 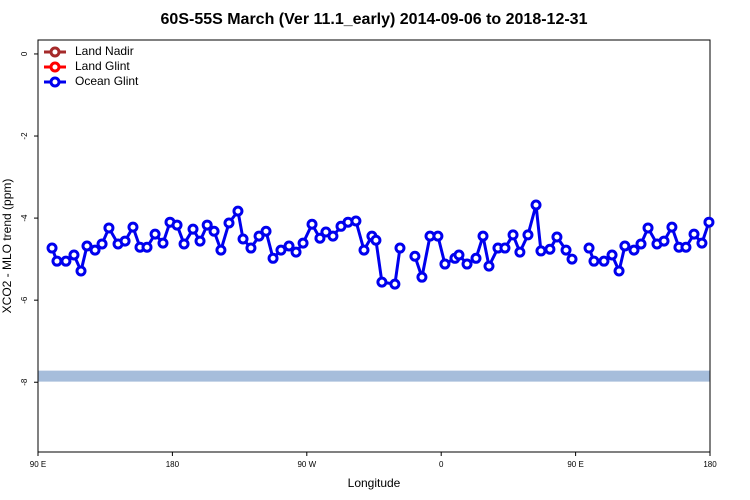 What do you see at coordinates (306, 464) in the screenshot?
I see `x-tick-label: 90 W` at bounding box center [306, 464].